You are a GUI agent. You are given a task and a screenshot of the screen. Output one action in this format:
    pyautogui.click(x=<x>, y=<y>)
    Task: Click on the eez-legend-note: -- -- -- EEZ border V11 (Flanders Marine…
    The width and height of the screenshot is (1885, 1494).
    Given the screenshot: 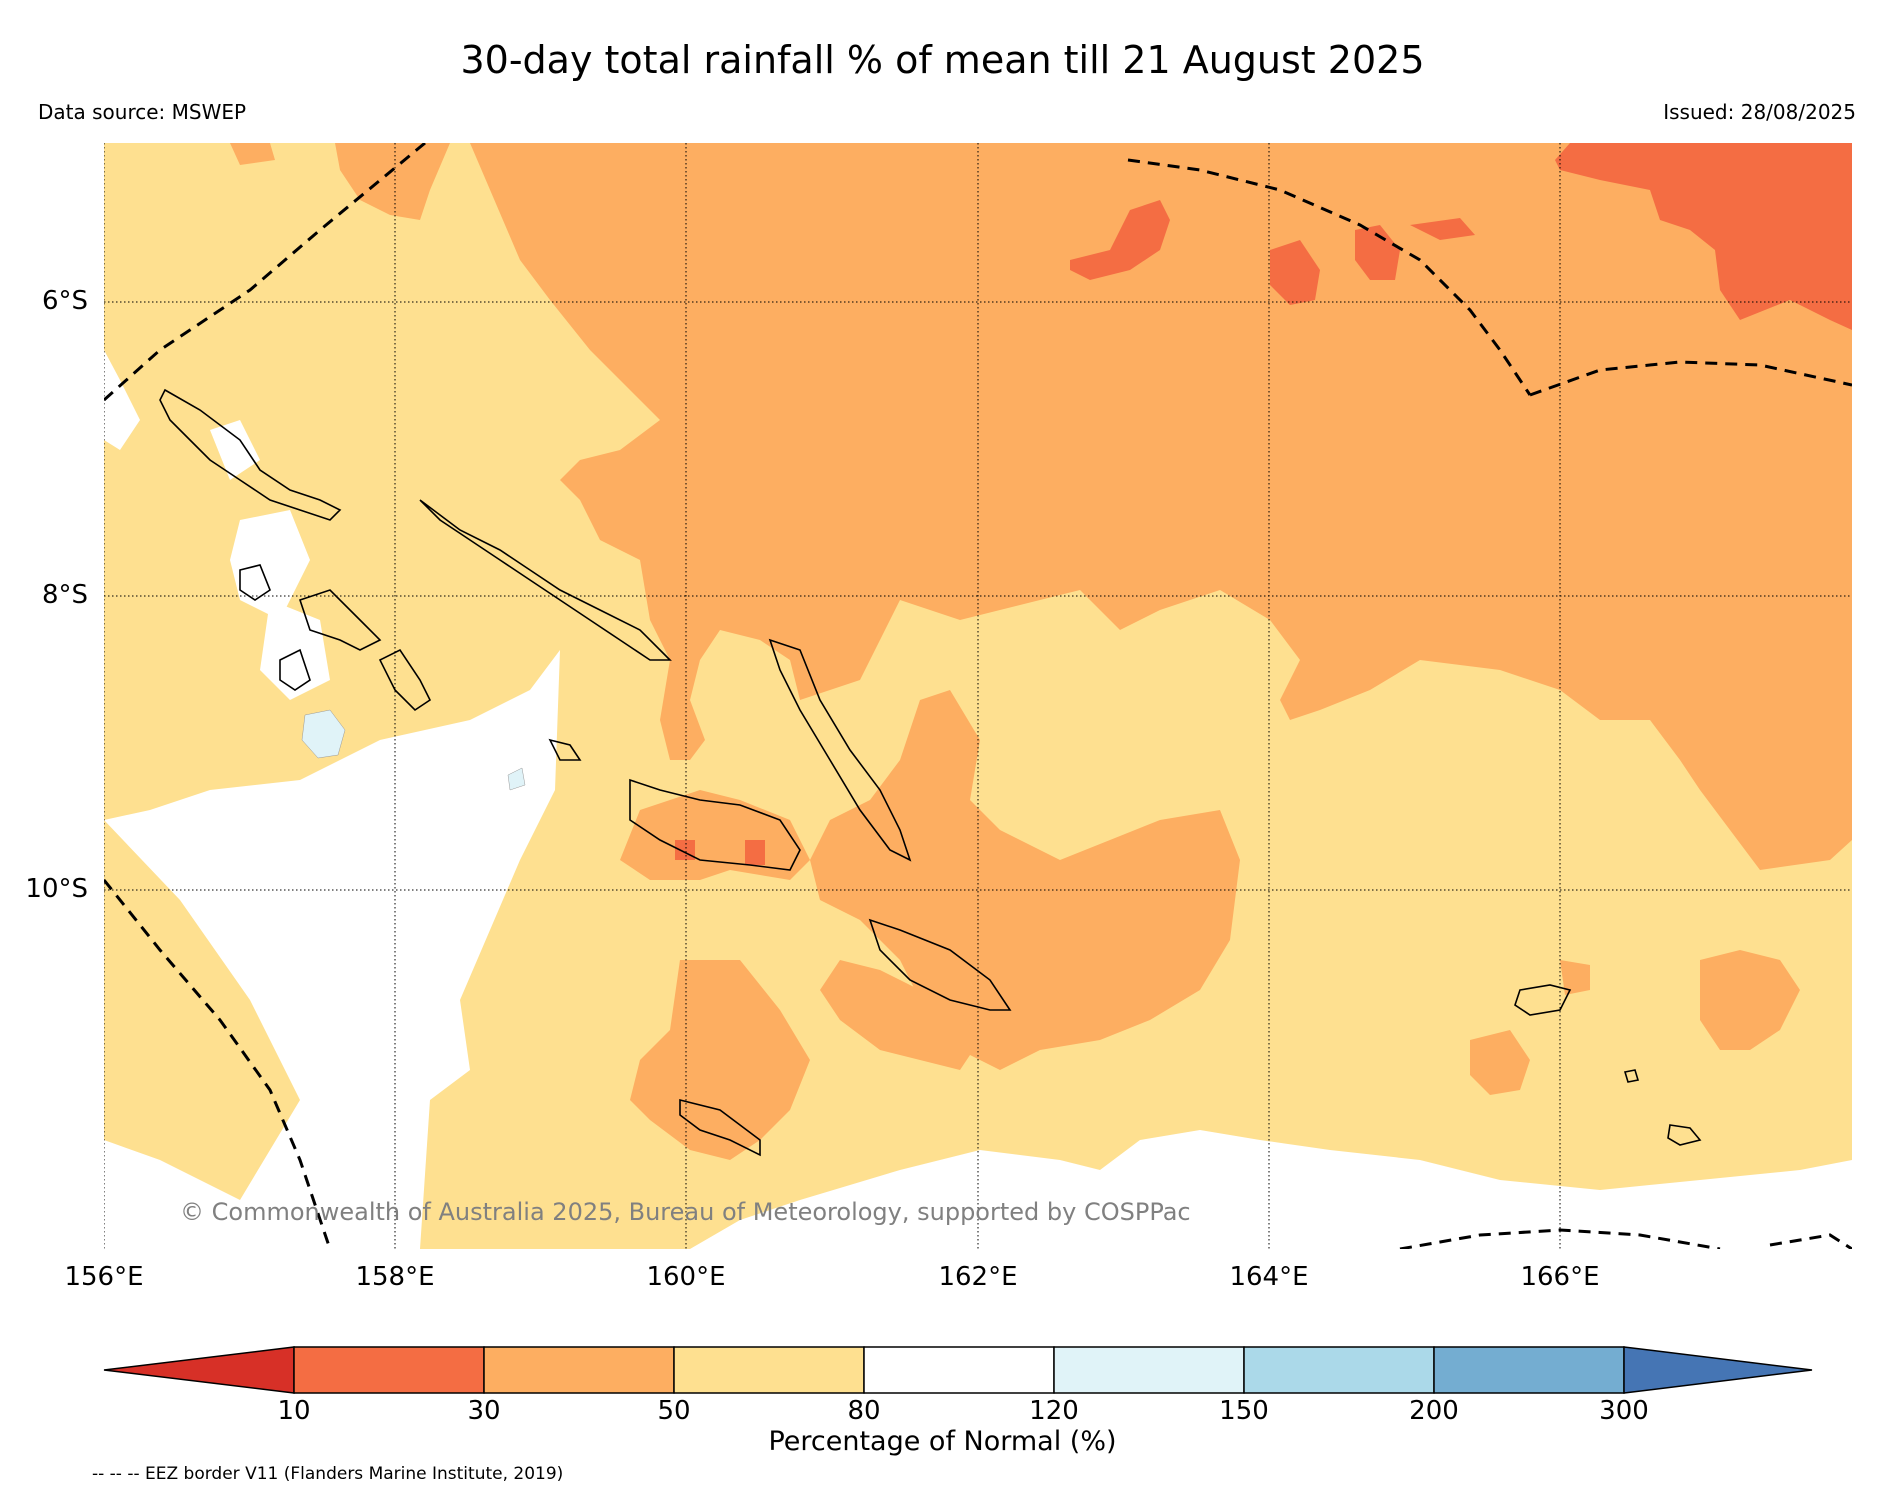 What is the action you would take?
    pyautogui.click(x=328, y=1474)
    